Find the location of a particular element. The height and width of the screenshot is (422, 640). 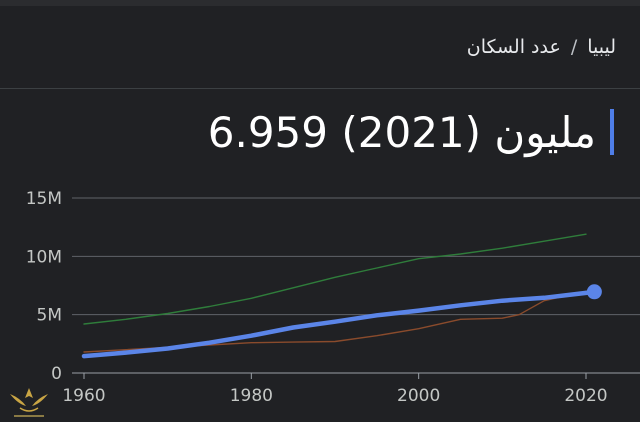

series-line-highlight is located at coordinates (339, 324).